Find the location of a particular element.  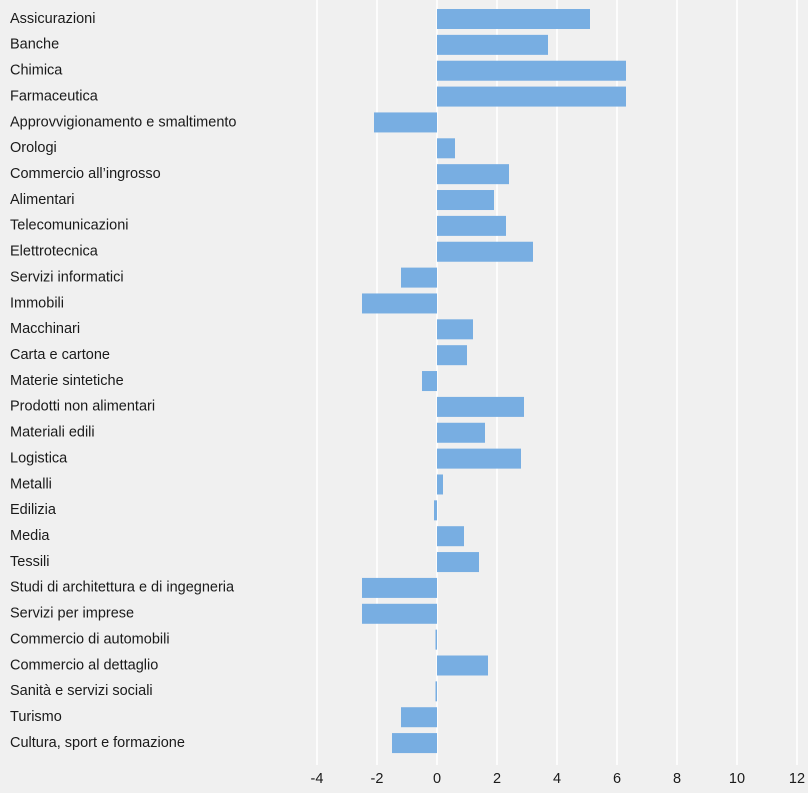

y-tick-label: Studi di architettura e di ingegneria is located at coordinates (122, 588).